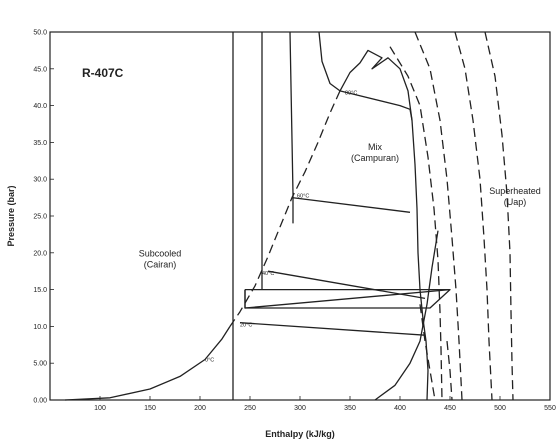 Image resolution: width=558 pixels, height=443 pixels. What do you see at coordinates (200, 408) in the screenshot?
I see `x-tick-label: 200` at bounding box center [200, 408].